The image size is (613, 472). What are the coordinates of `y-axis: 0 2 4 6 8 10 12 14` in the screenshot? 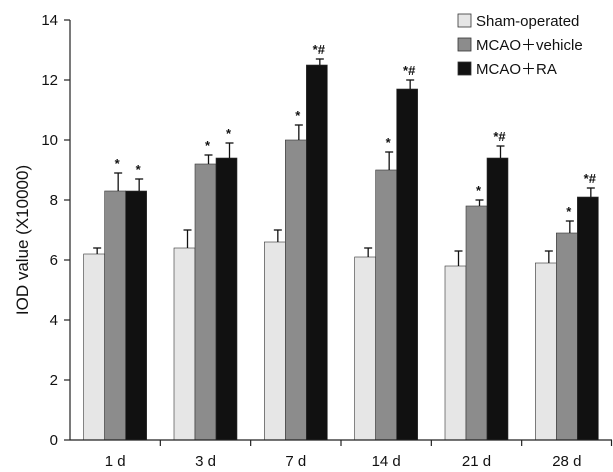 It's located at (56, 230).